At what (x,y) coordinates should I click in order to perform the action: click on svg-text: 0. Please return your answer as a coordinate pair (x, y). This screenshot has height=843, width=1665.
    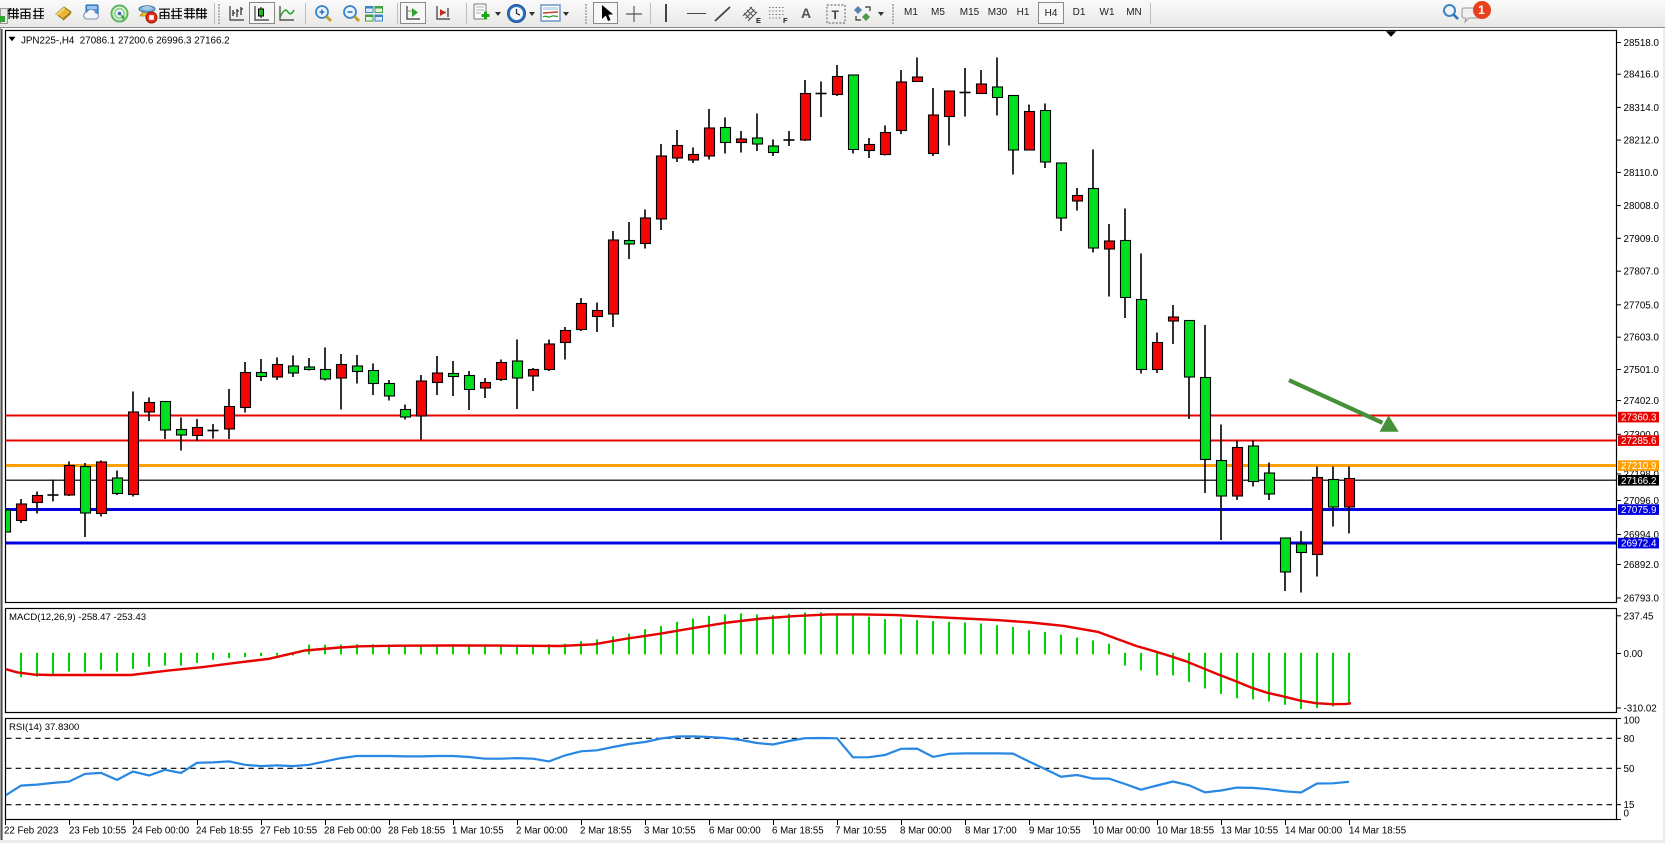
    Looking at the image, I should click on (1627, 814).